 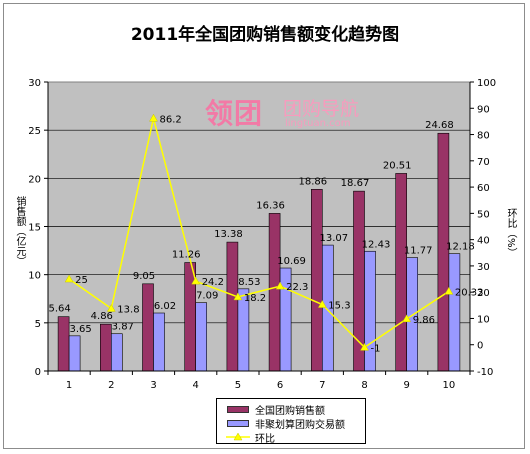 What do you see at coordinates (171, 119) in the screenshot?
I see `data-label-ratio: 86.2` at bounding box center [171, 119].